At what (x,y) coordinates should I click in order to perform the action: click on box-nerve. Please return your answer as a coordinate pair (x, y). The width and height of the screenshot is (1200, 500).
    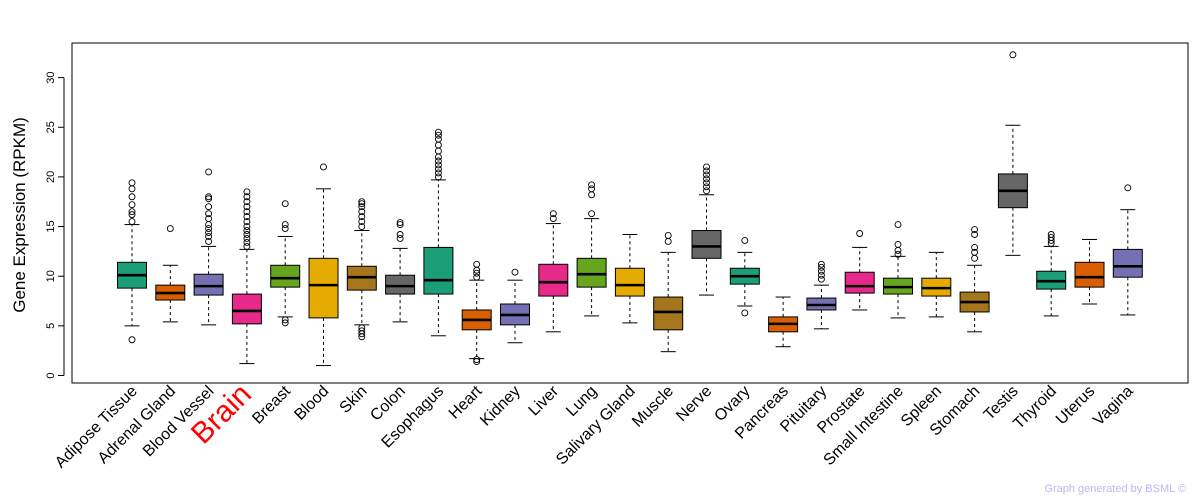
    Looking at the image, I should click on (706, 229).